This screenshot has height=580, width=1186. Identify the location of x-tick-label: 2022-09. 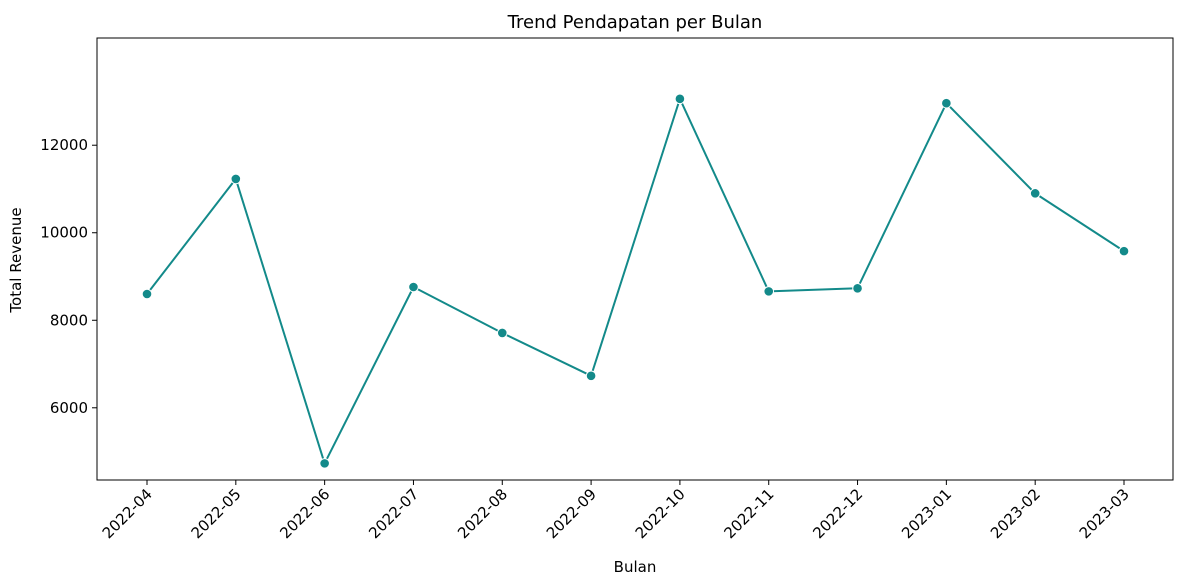
(571, 513).